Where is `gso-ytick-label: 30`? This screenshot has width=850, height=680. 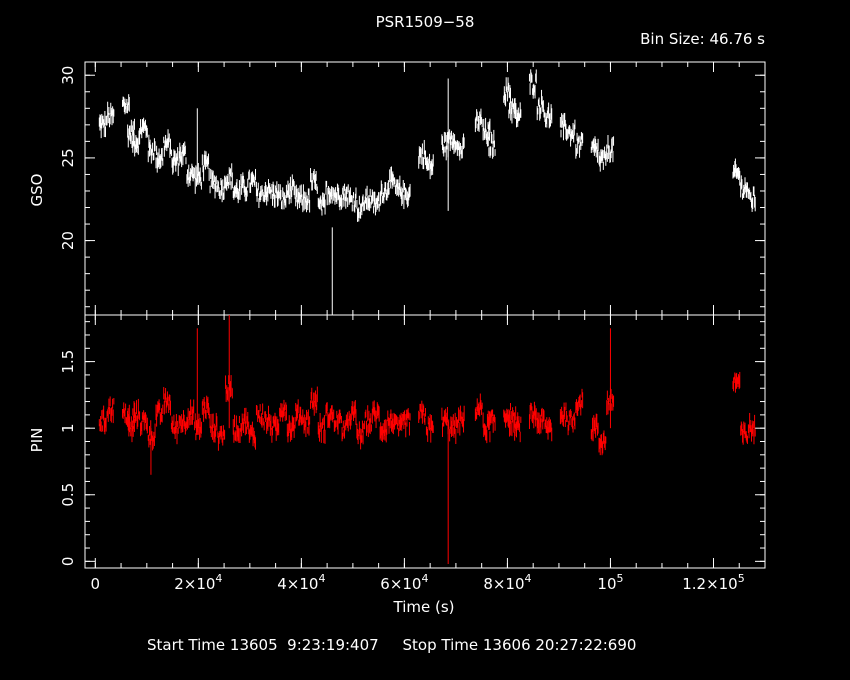 gso-ytick-label: 30 is located at coordinates (68, 75).